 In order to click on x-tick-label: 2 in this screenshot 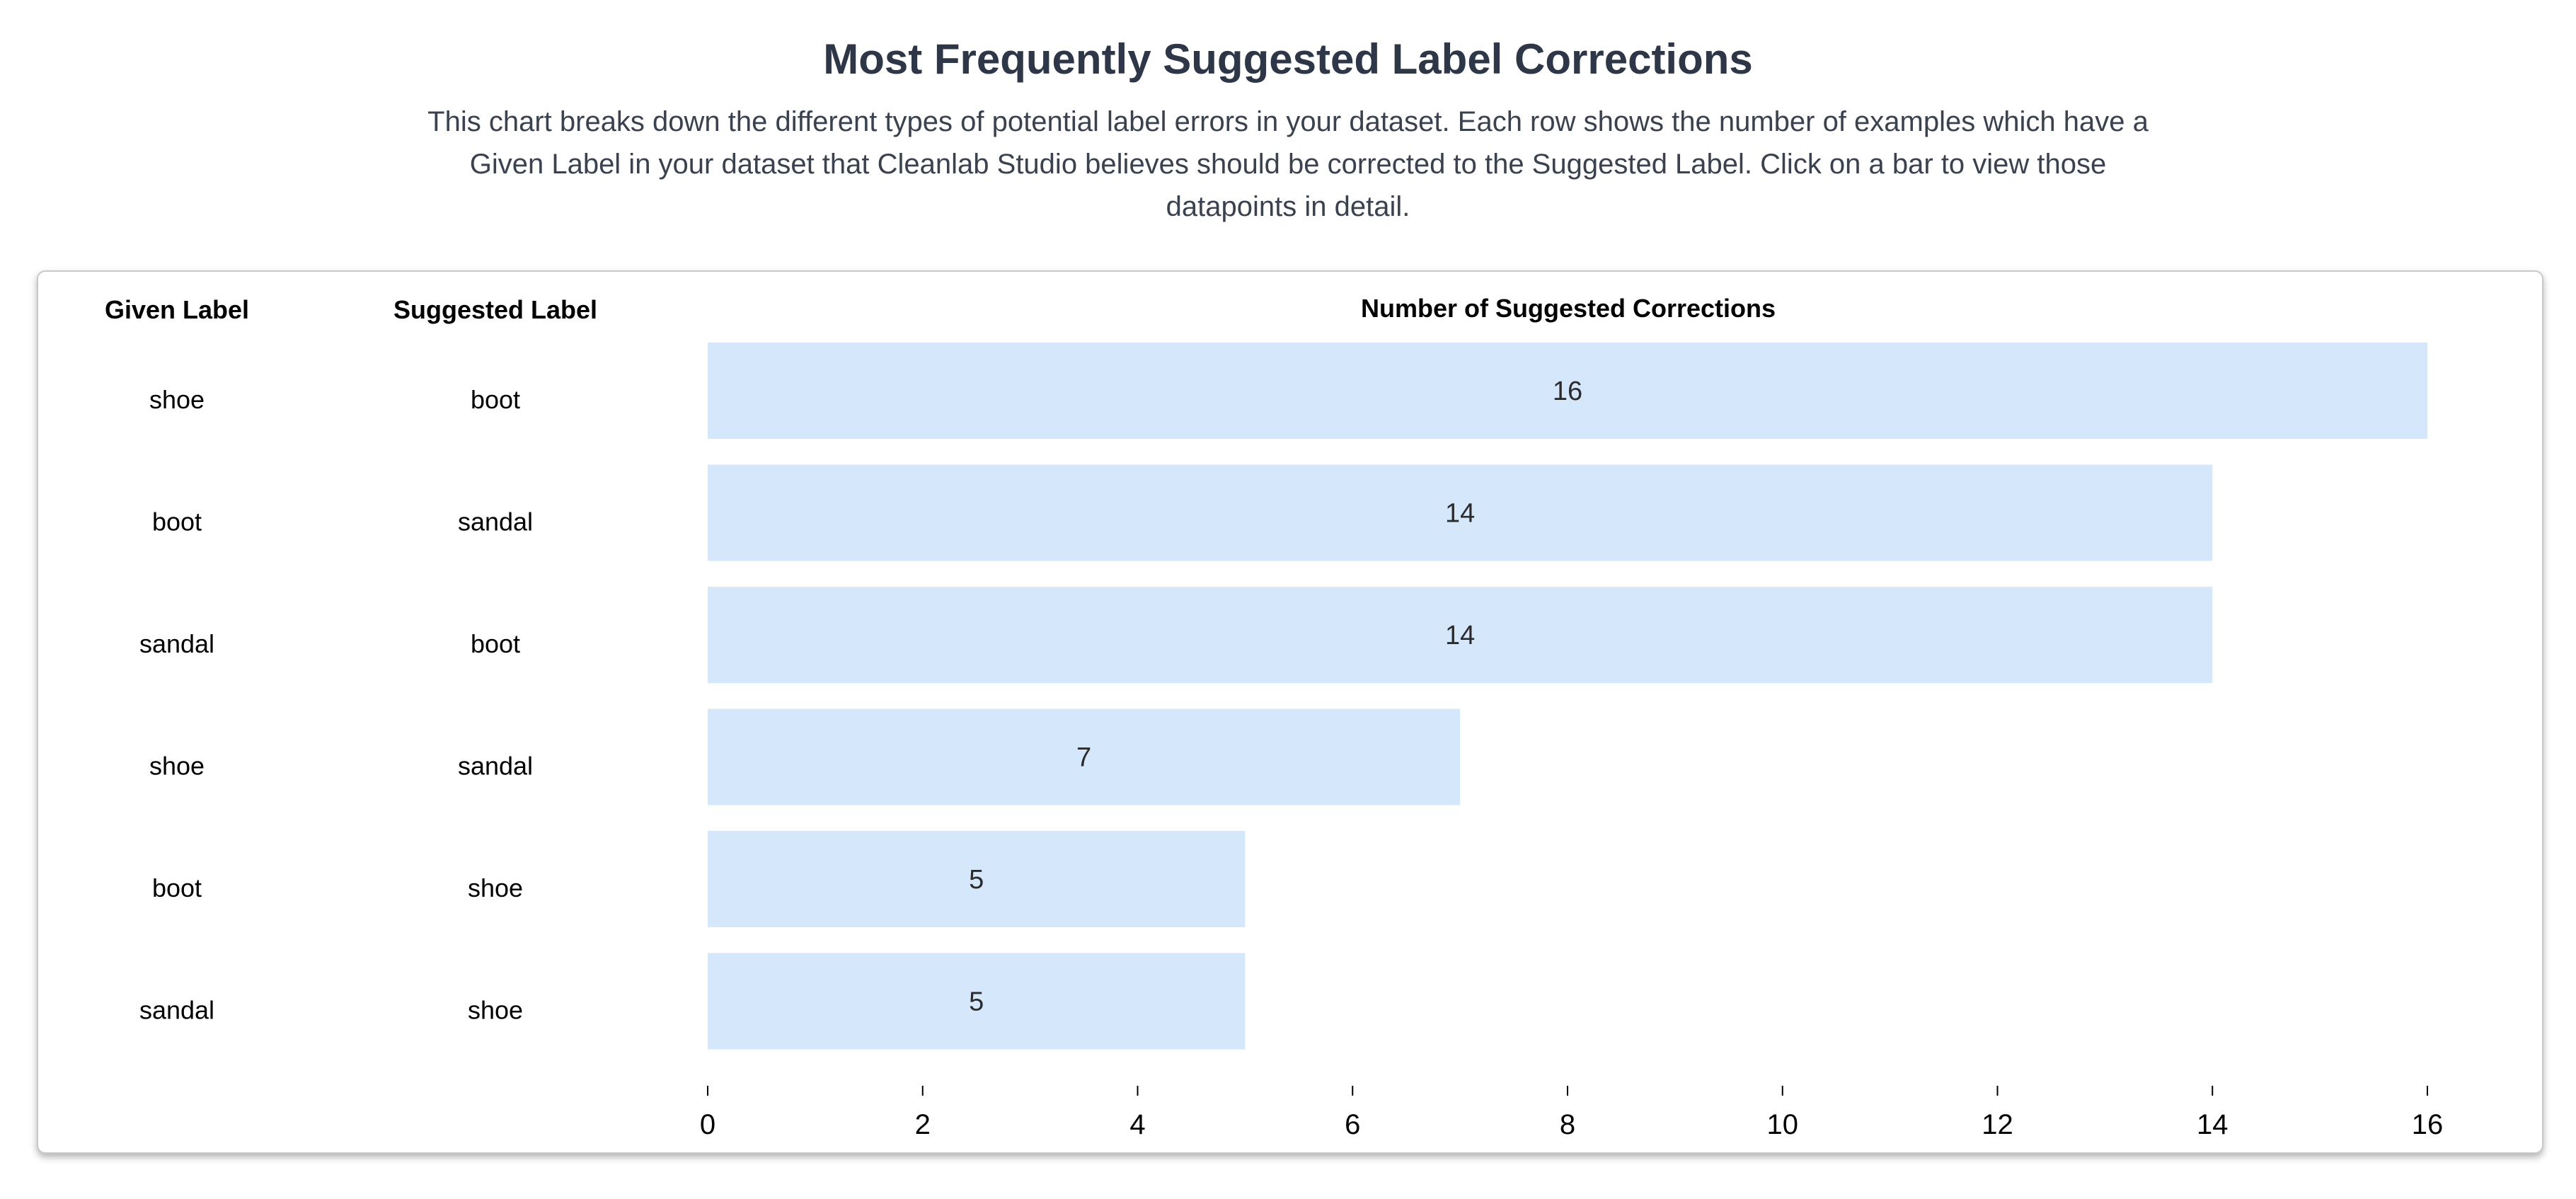, I will do `click(923, 1124)`.